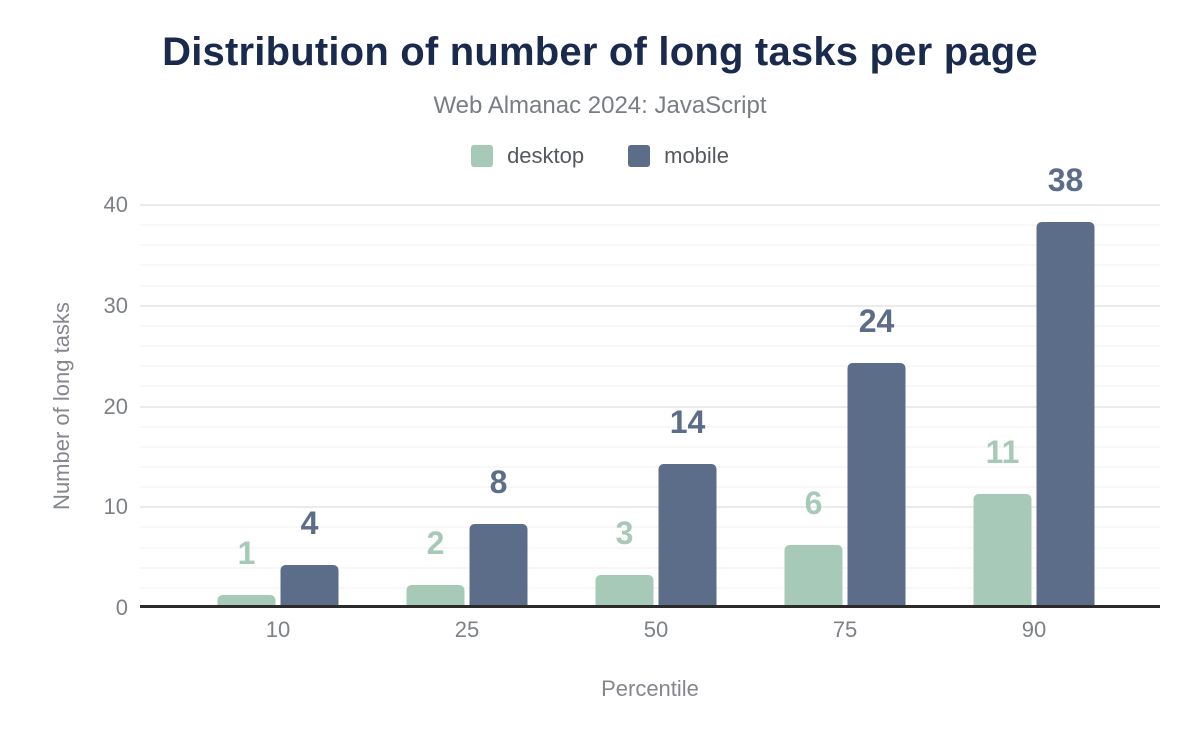  Describe the element at coordinates (115, 406) in the screenshot. I see `y-tick-label-20: 20` at that location.